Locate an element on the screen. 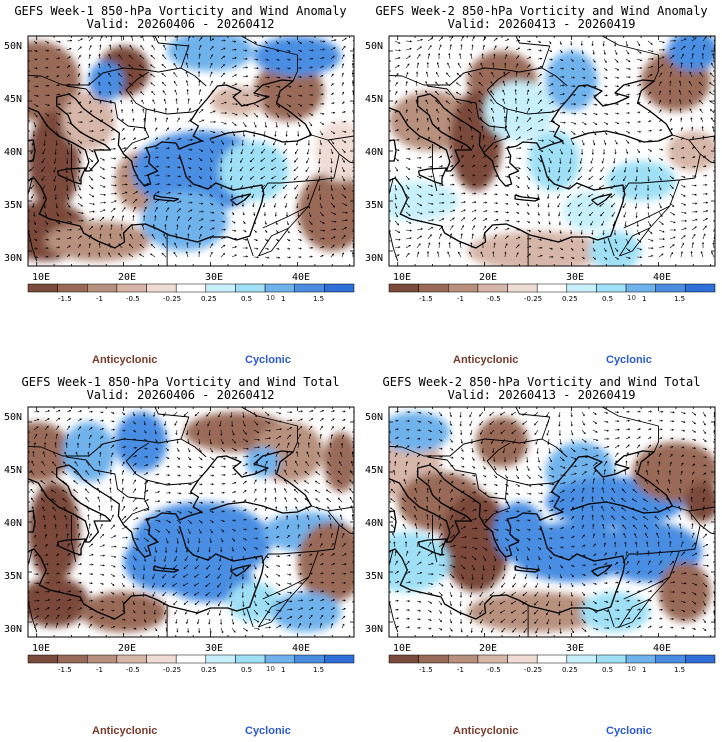  lat-label-40n: 40N is located at coordinates (13, 523).